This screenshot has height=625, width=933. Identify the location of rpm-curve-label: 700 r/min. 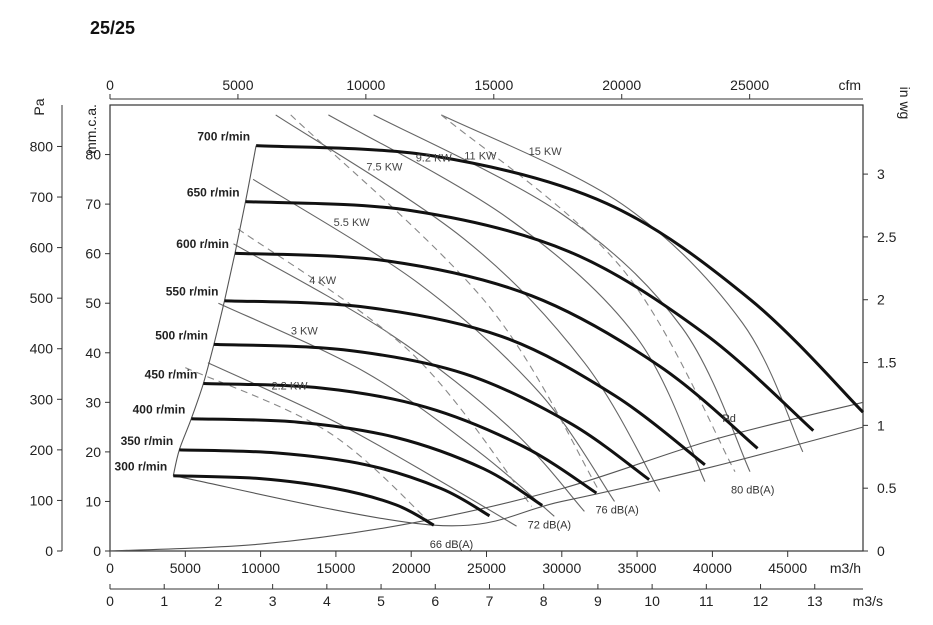
(223, 137).